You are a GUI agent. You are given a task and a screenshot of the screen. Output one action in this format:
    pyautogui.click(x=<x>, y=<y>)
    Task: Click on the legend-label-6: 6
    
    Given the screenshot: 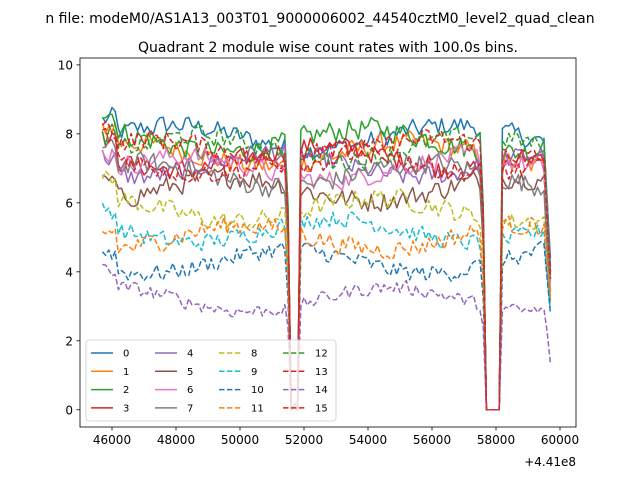 What is the action you would take?
    pyautogui.click(x=190, y=390)
    